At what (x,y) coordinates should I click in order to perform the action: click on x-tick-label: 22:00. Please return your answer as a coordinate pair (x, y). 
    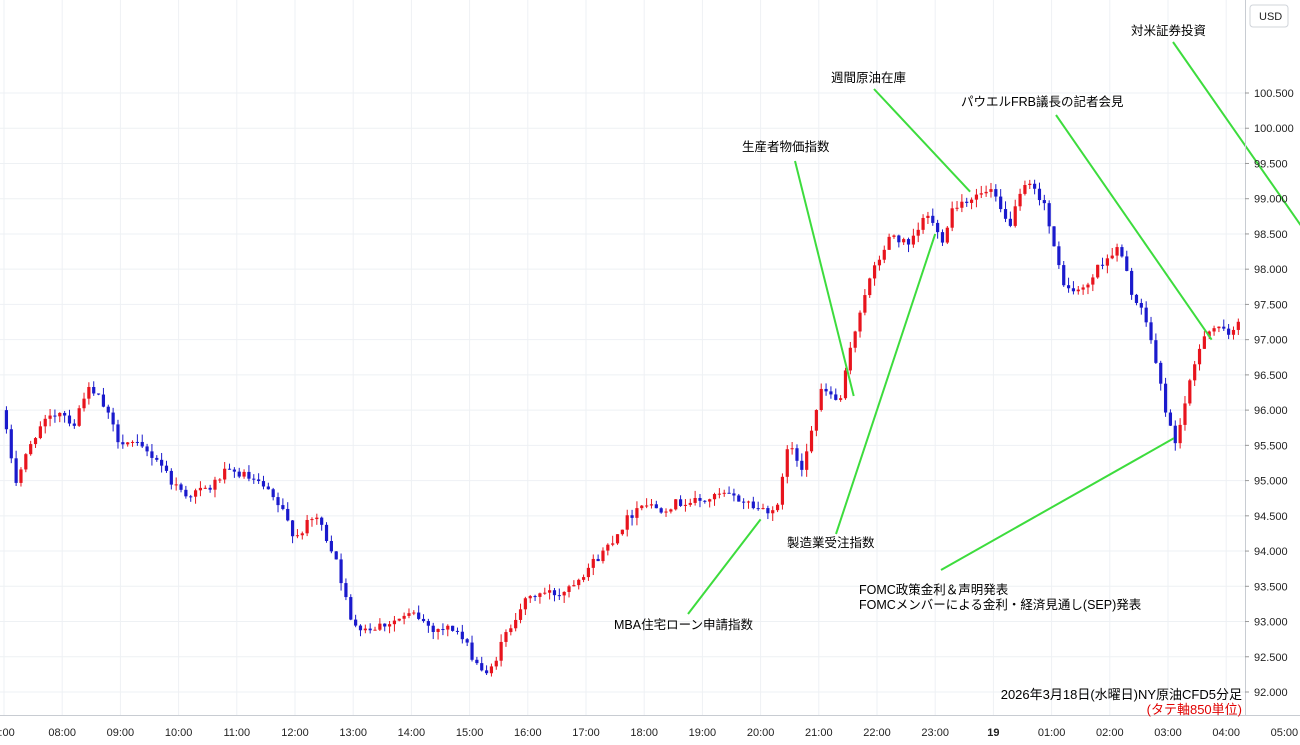
    Looking at the image, I should click on (877, 733).